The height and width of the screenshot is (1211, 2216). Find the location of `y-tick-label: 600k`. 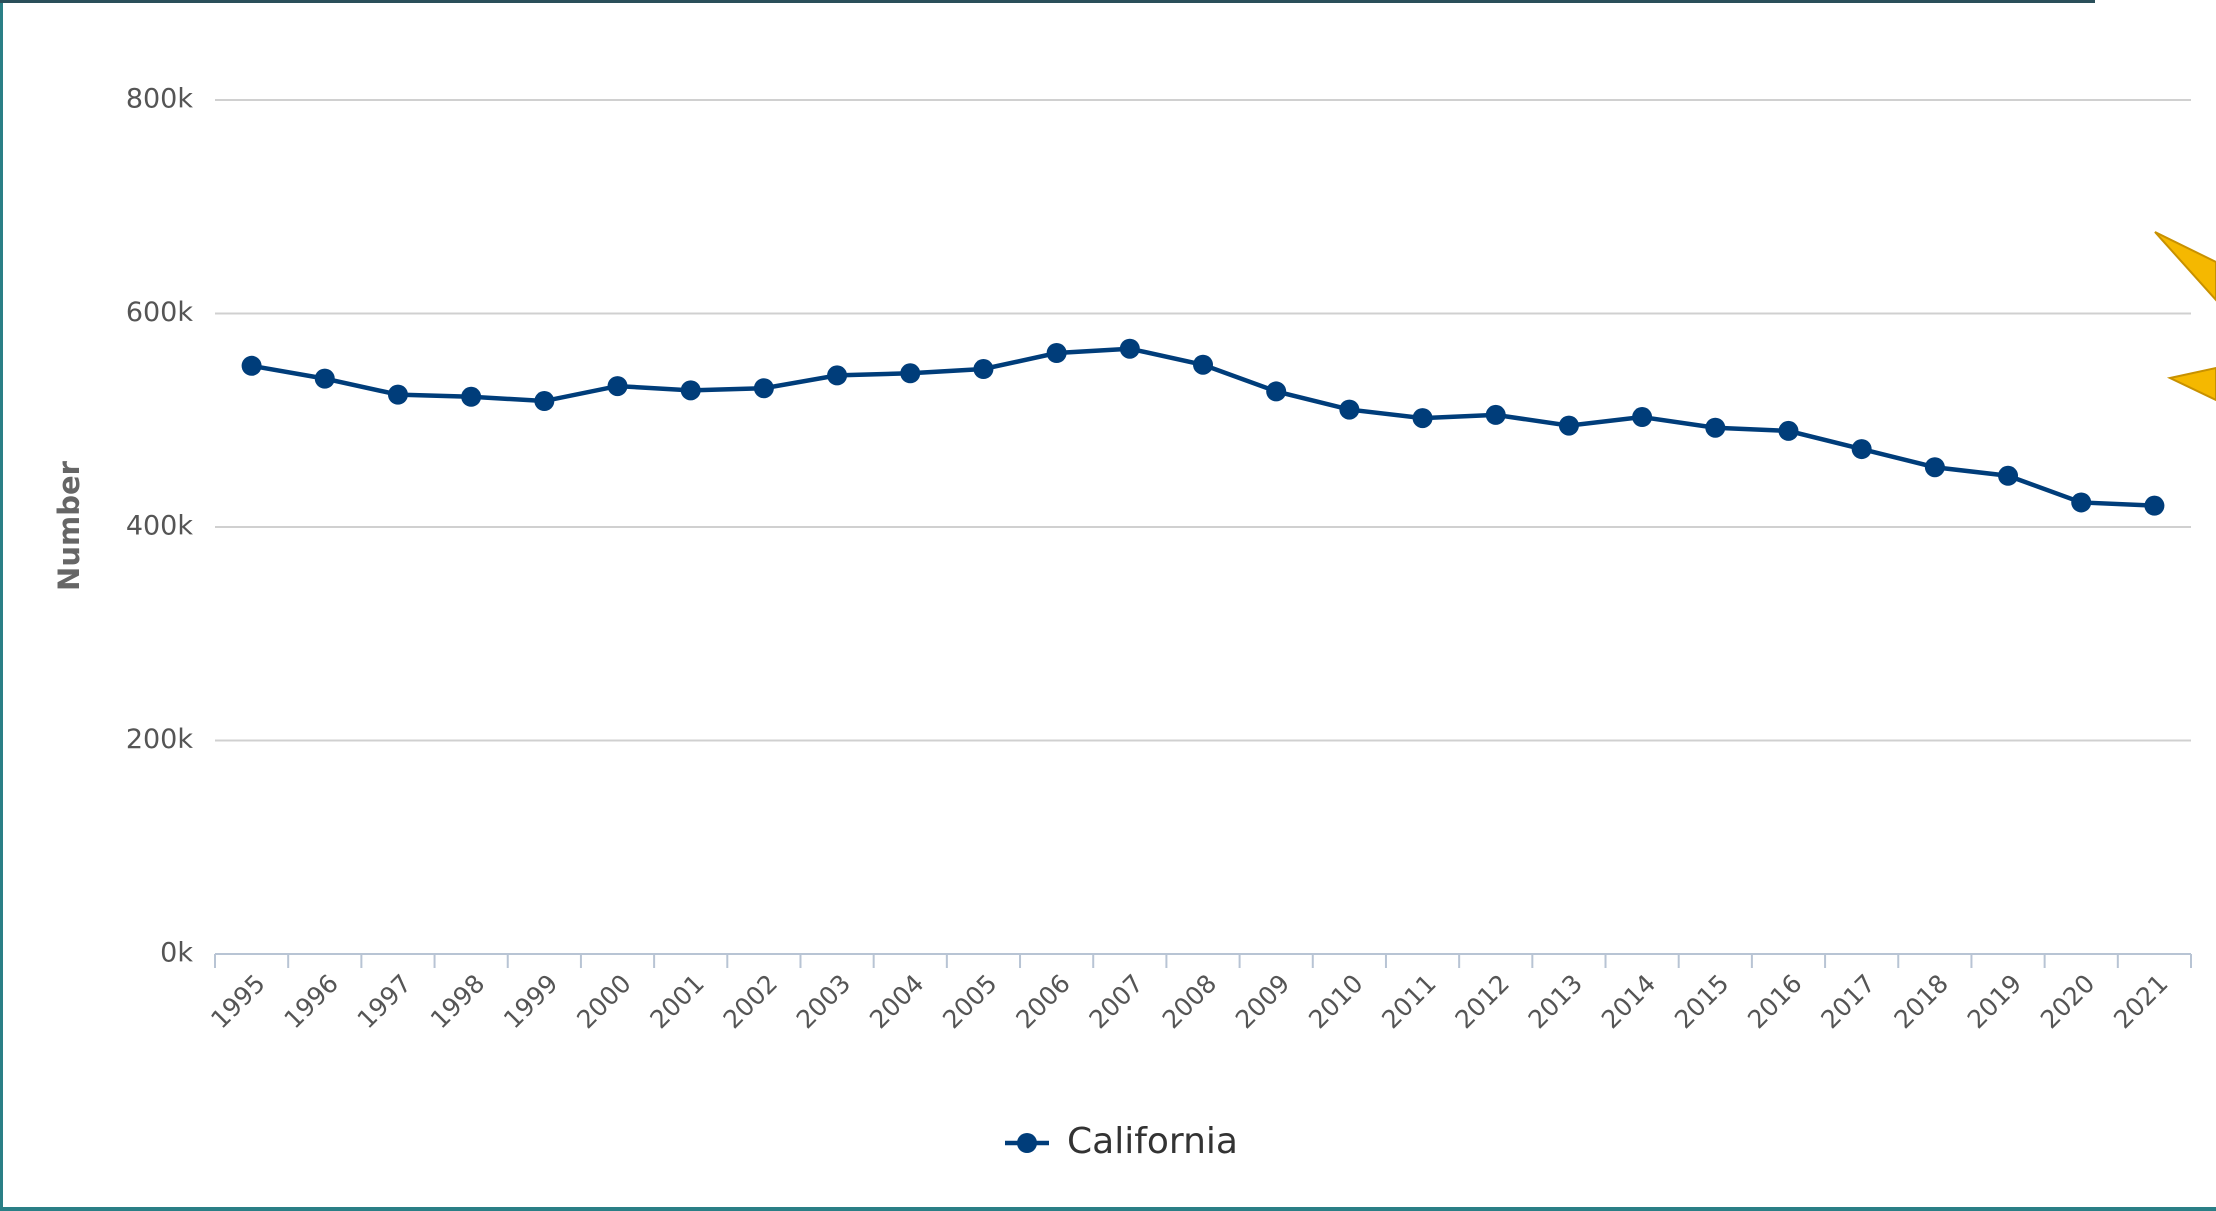

y-tick-label: 600k is located at coordinates (160, 312).